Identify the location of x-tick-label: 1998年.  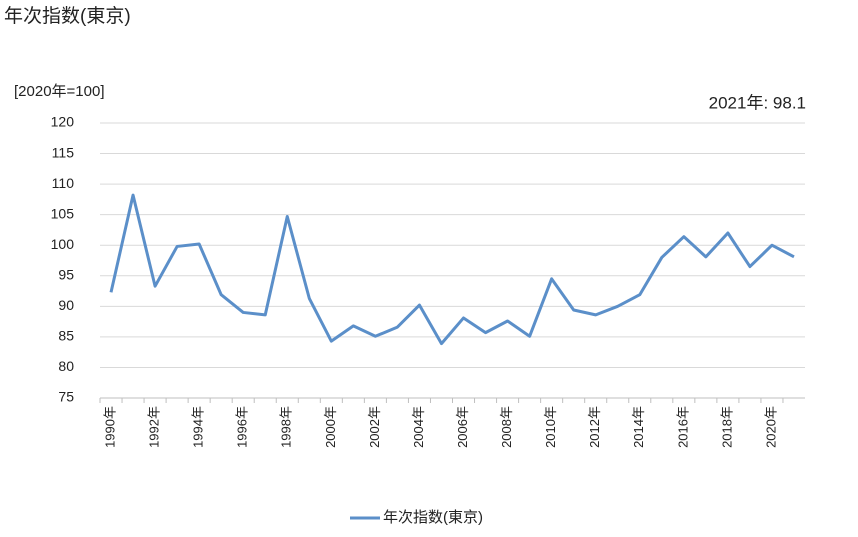
(286, 427).